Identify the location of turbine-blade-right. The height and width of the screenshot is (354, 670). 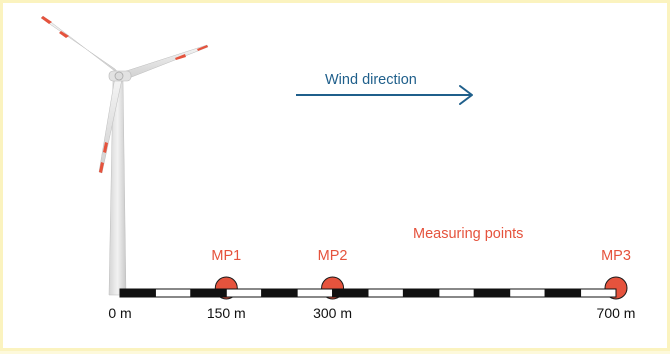
(164, 62).